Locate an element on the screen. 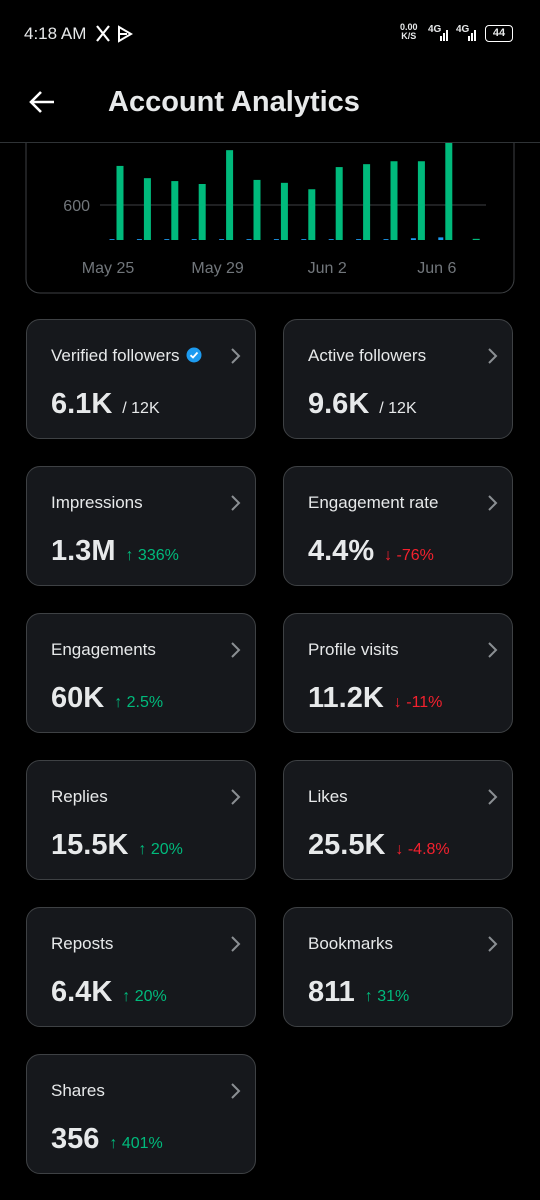 The image size is (540, 1200). metric-title: Impressions is located at coordinates (97, 502).